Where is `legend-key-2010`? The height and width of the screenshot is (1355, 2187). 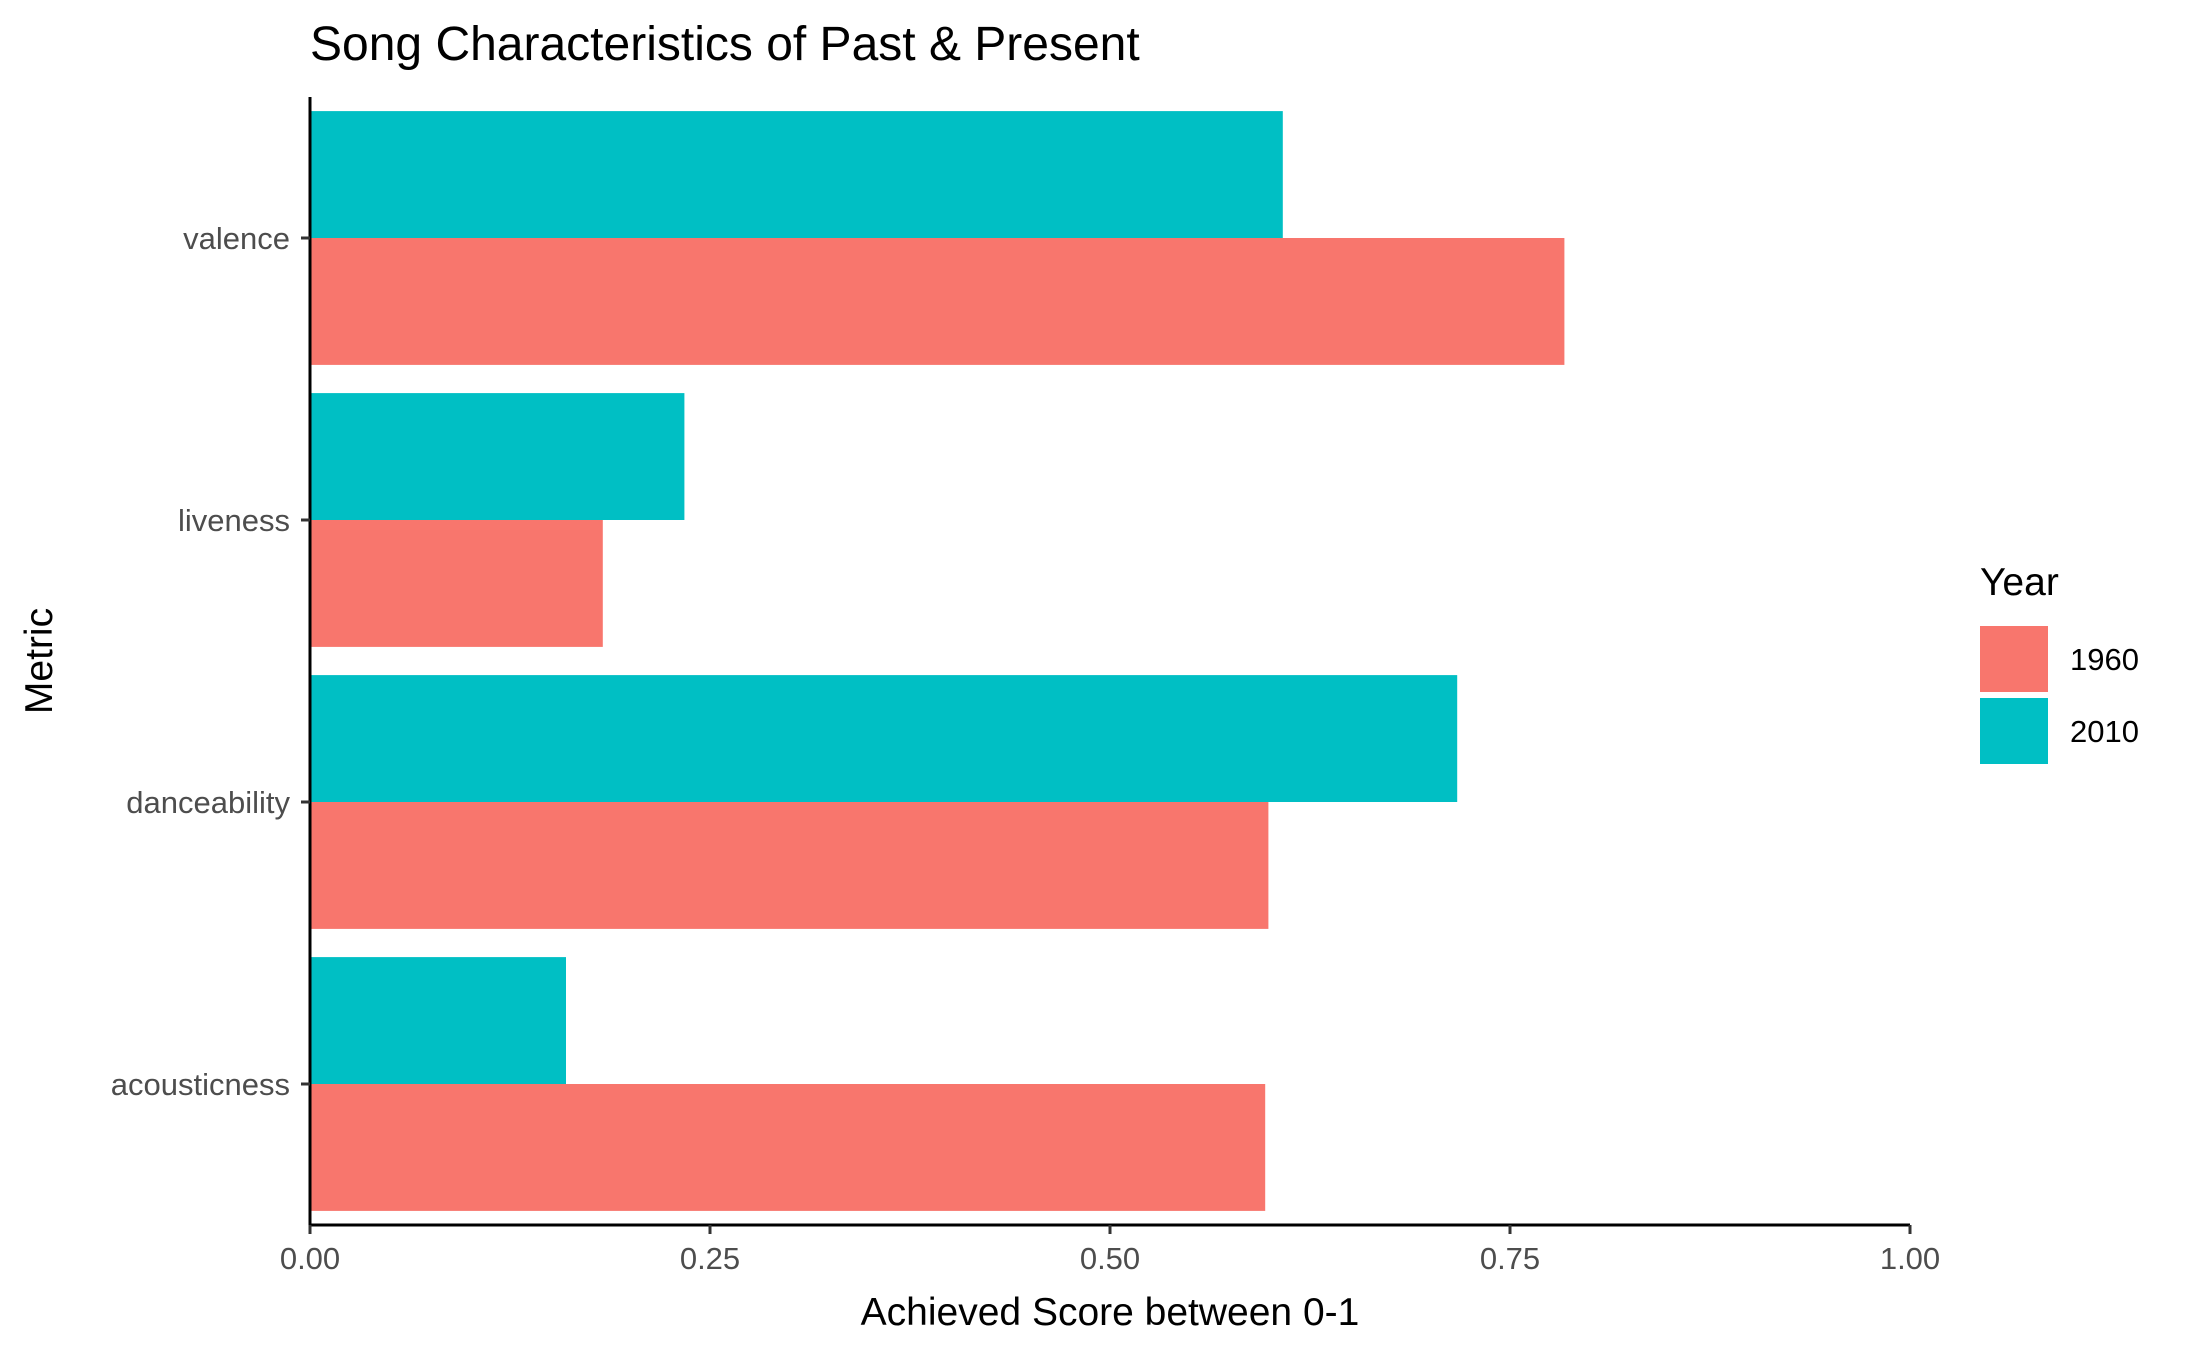
legend-key-2010 is located at coordinates (2014, 731).